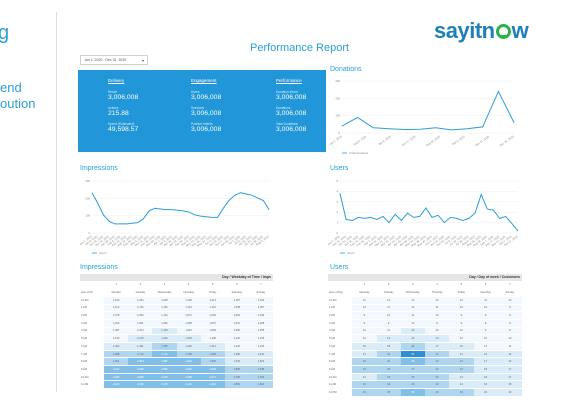  Describe the element at coordinates (92, 292) in the screenshot. I see `impressions-table-column-header: Hour (CS)` at that location.